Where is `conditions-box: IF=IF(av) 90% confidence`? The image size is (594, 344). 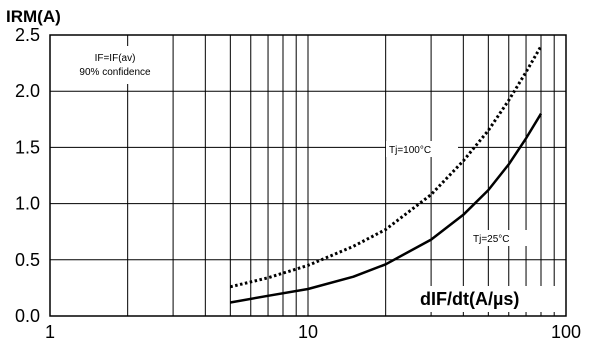
conditions-box: IF=IF(av) 90% confidence is located at coordinates (115, 65).